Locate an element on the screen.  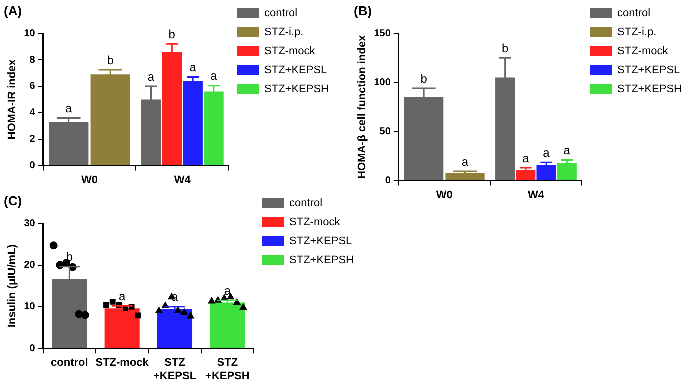
y-tick-label: 2 is located at coordinates (33, 140).